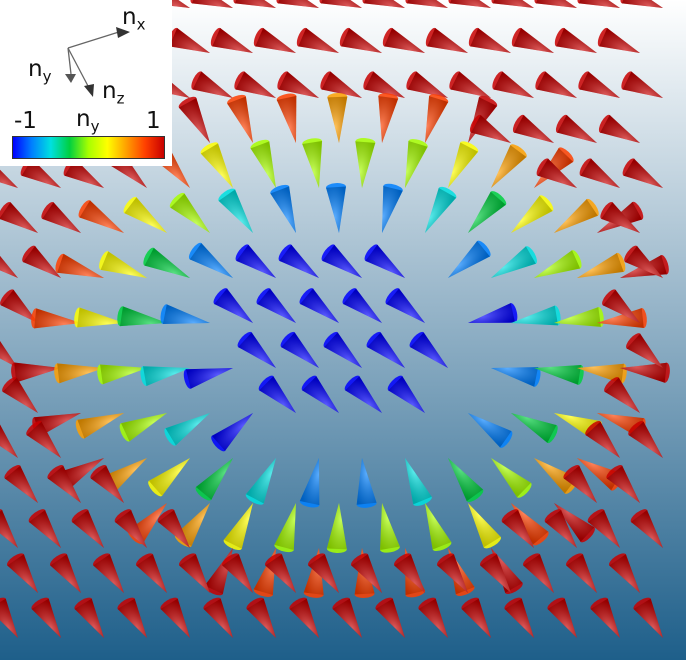  What do you see at coordinates (120, 98) in the screenshot?
I see `axis-z-sub: z` at bounding box center [120, 98].